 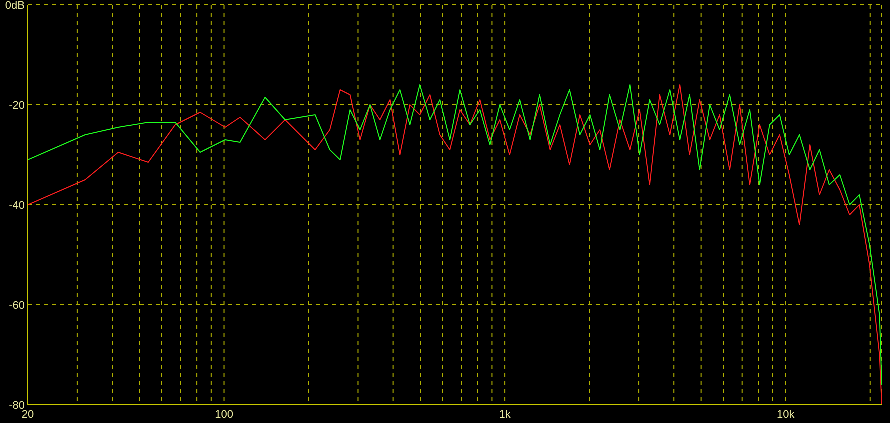 What do you see at coordinates (17, 306) in the screenshot?
I see `y-tick-label: -60` at bounding box center [17, 306].